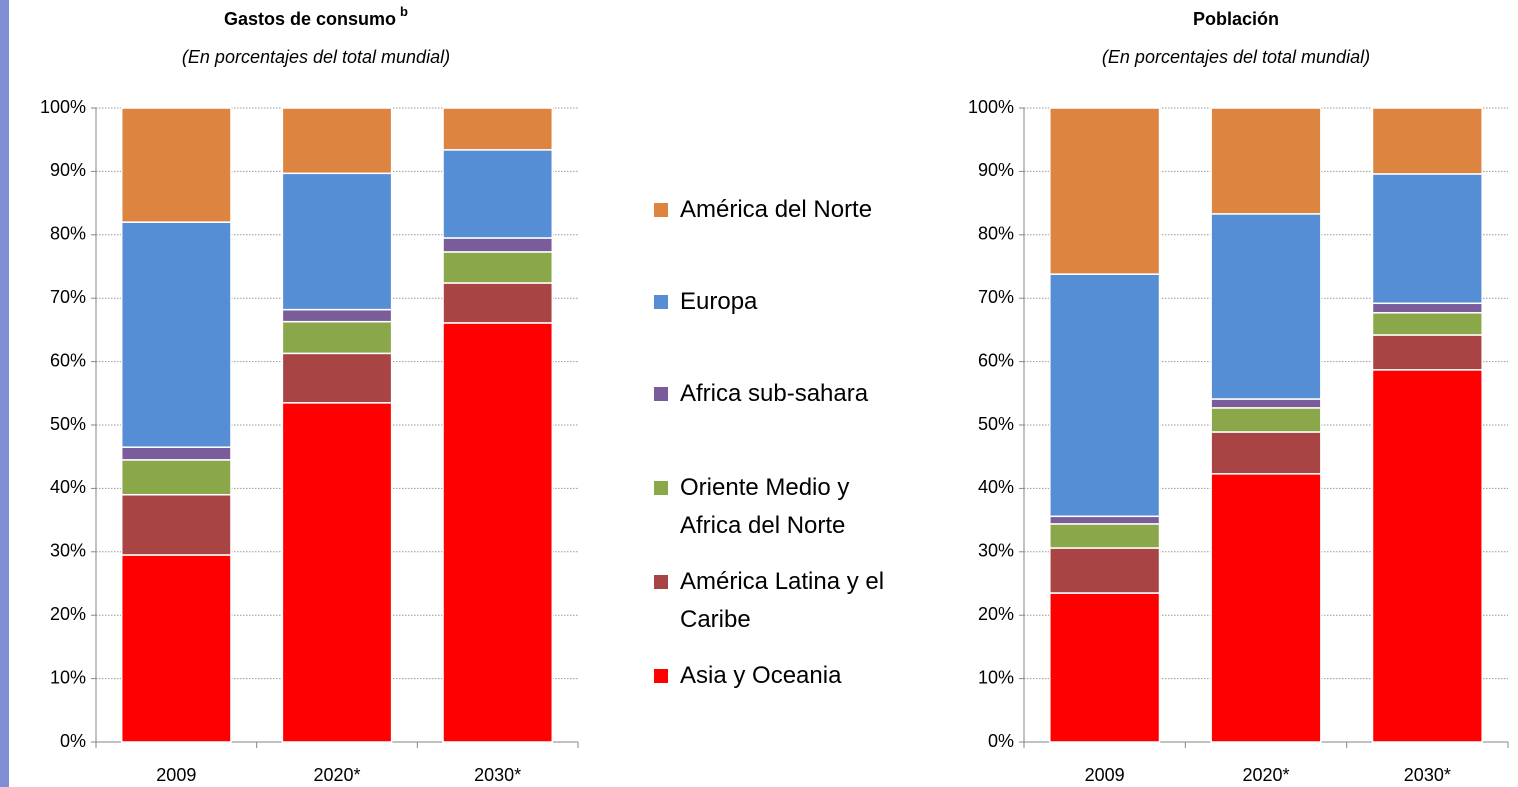 Image resolution: width=1518 pixels, height=787 pixels. What do you see at coordinates (776, 209) in the screenshot?
I see `legend-label: América del Norte` at bounding box center [776, 209].